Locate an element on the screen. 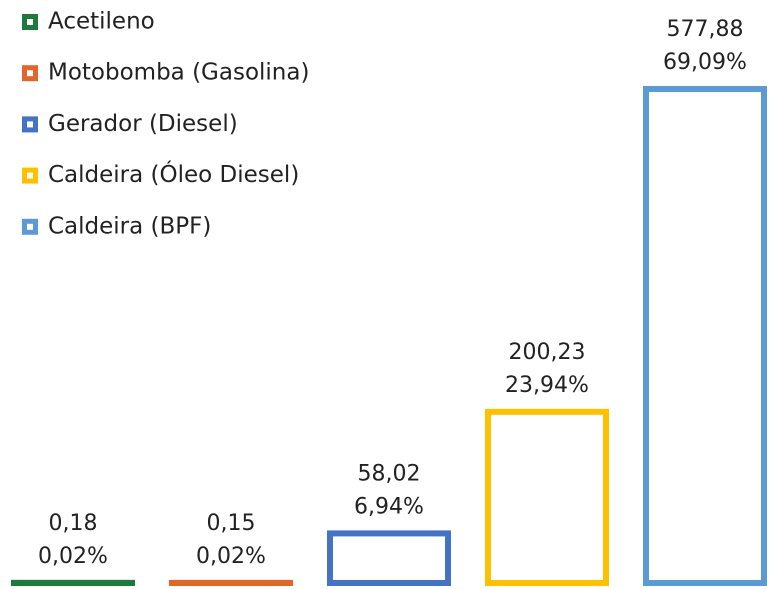 This screenshot has height=589, width=771. value-label: 58,02 is located at coordinates (389, 473).